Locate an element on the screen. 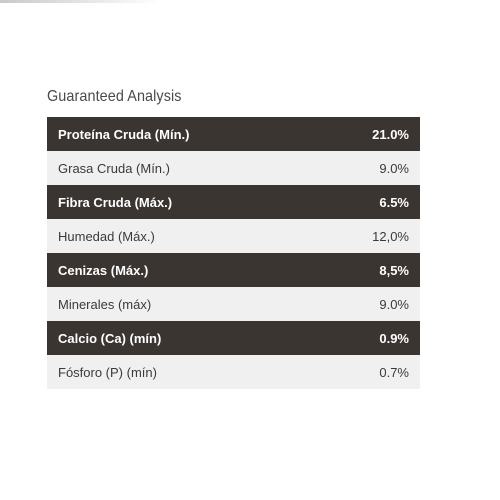 This screenshot has width=500, height=500. row-label: Fósforo (P) (mín) is located at coordinates (107, 372).